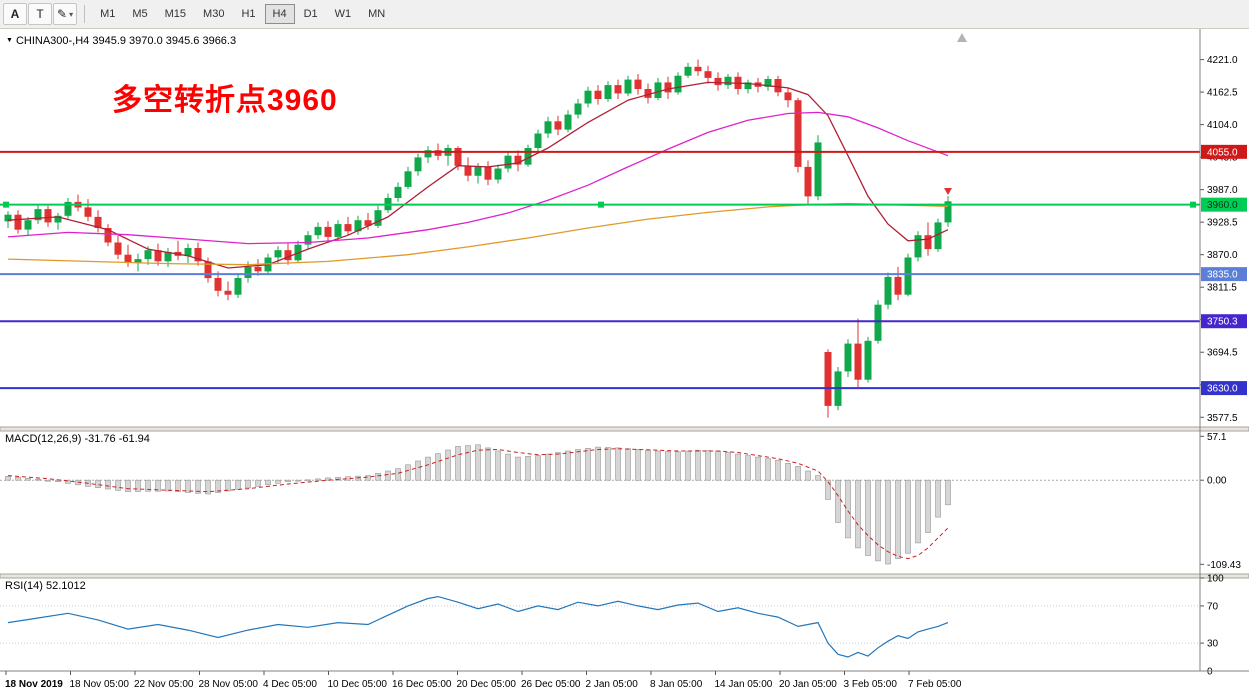 The width and height of the screenshot is (1249, 700). I want to click on panel-splitter-rsi, so click(624, 576).